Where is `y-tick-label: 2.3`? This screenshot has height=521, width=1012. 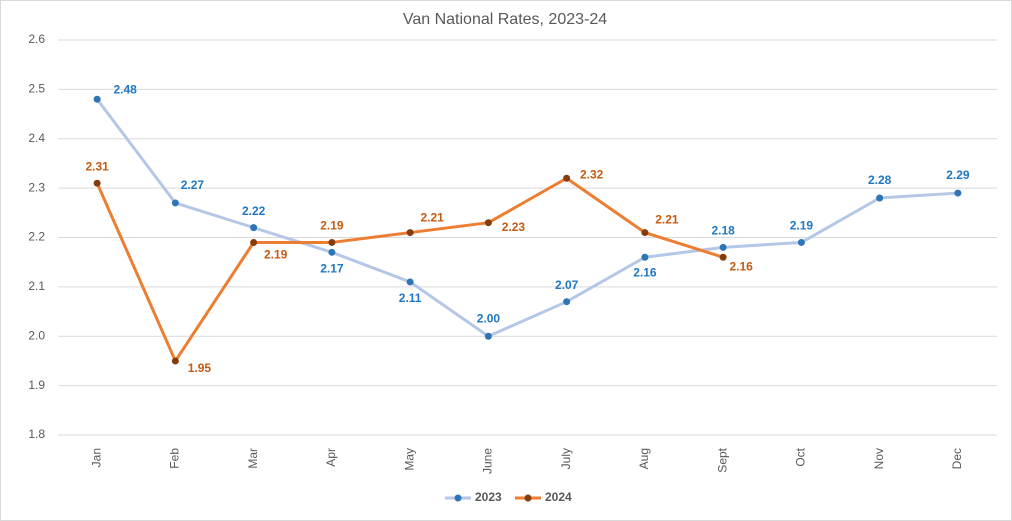
y-tick-label: 2.3 is located at coordinates (36, 187).